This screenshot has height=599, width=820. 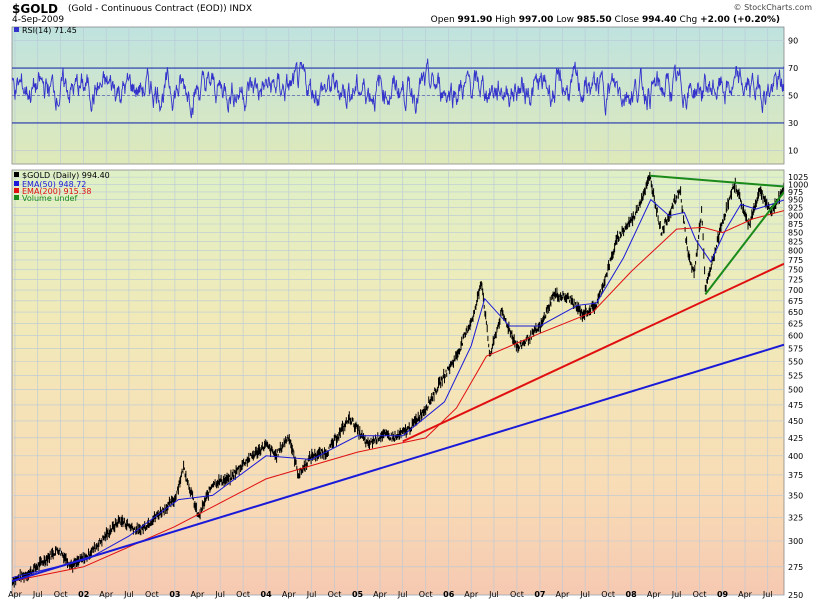 I want to click on chg-value: +2.00 (+0.20%), so click(x=740, y=20).